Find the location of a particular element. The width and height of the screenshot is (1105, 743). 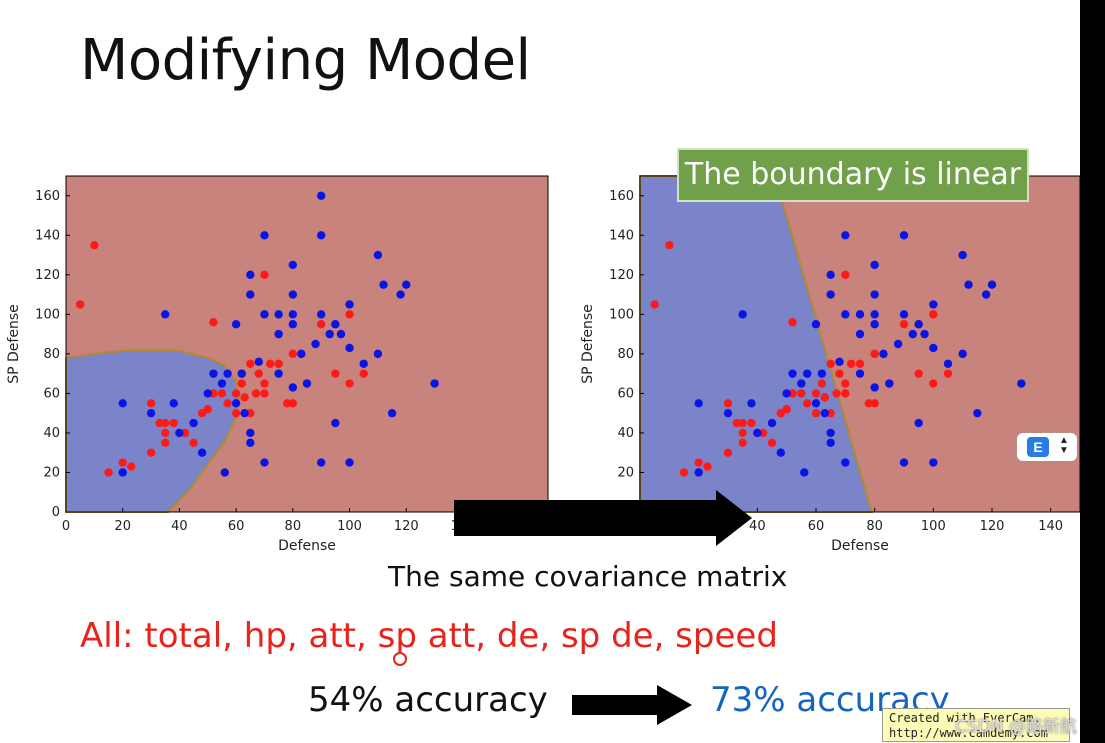

y-tick-label: 140 is located at coordinates (47, 235).